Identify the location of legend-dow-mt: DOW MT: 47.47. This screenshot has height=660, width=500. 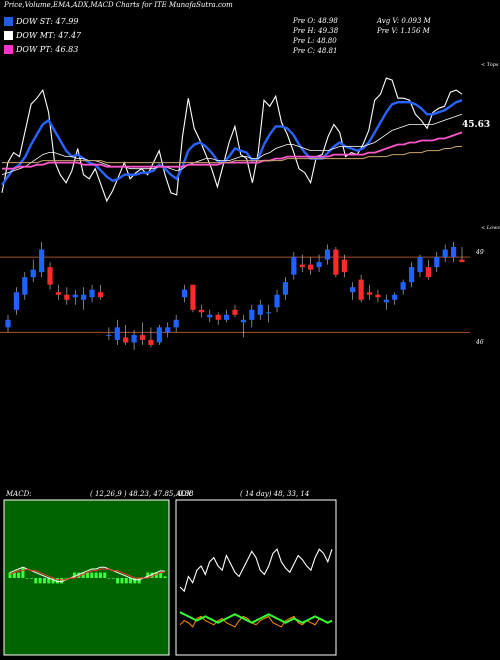
(42, 35).